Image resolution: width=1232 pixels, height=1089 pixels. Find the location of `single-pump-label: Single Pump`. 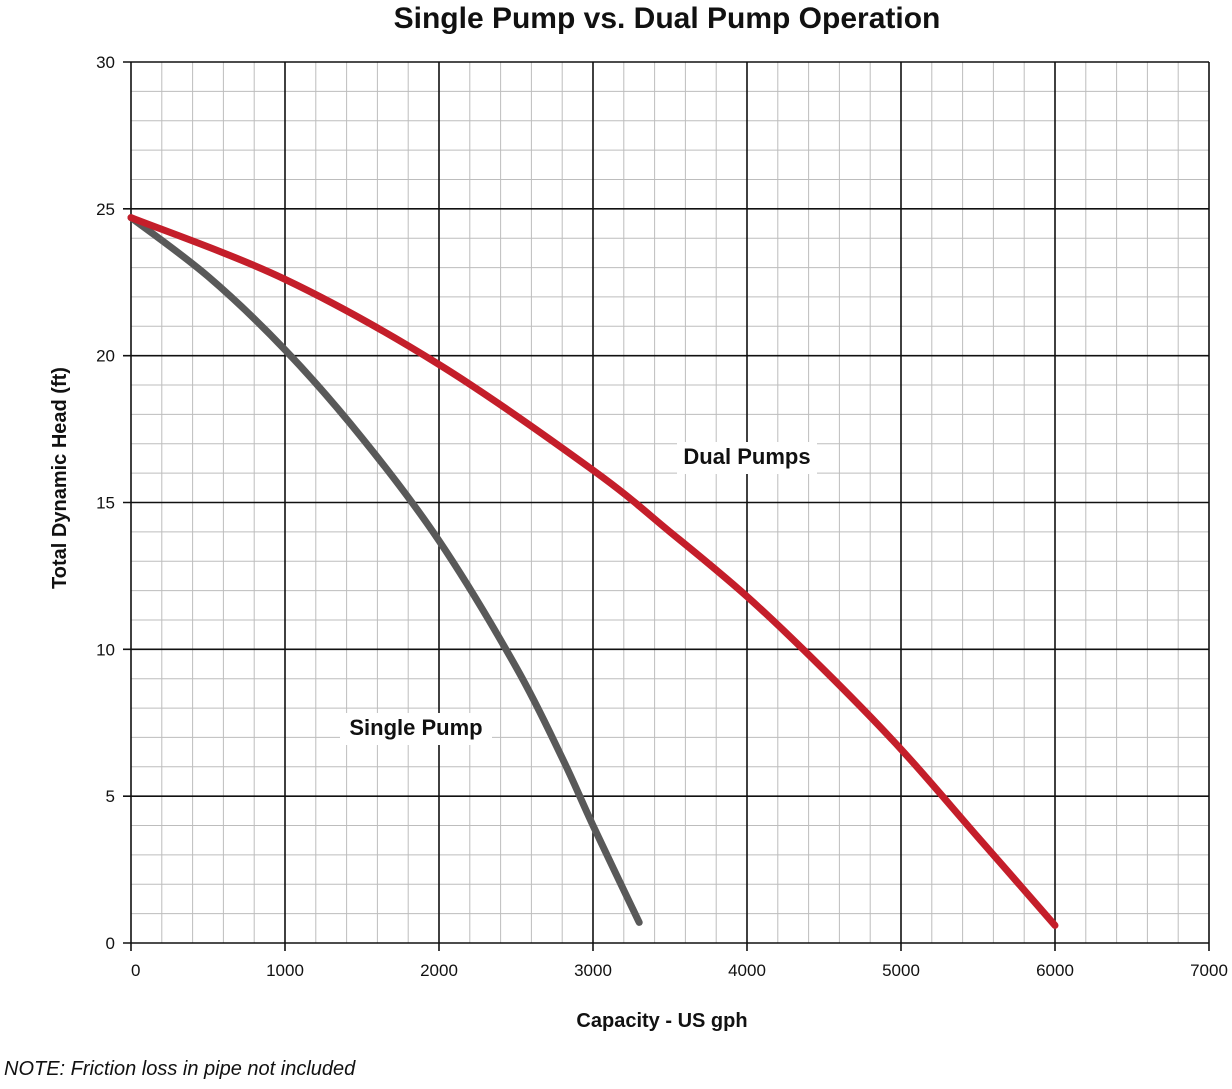

single-pump-label: Single Pump is located at coordinates (415, 727).